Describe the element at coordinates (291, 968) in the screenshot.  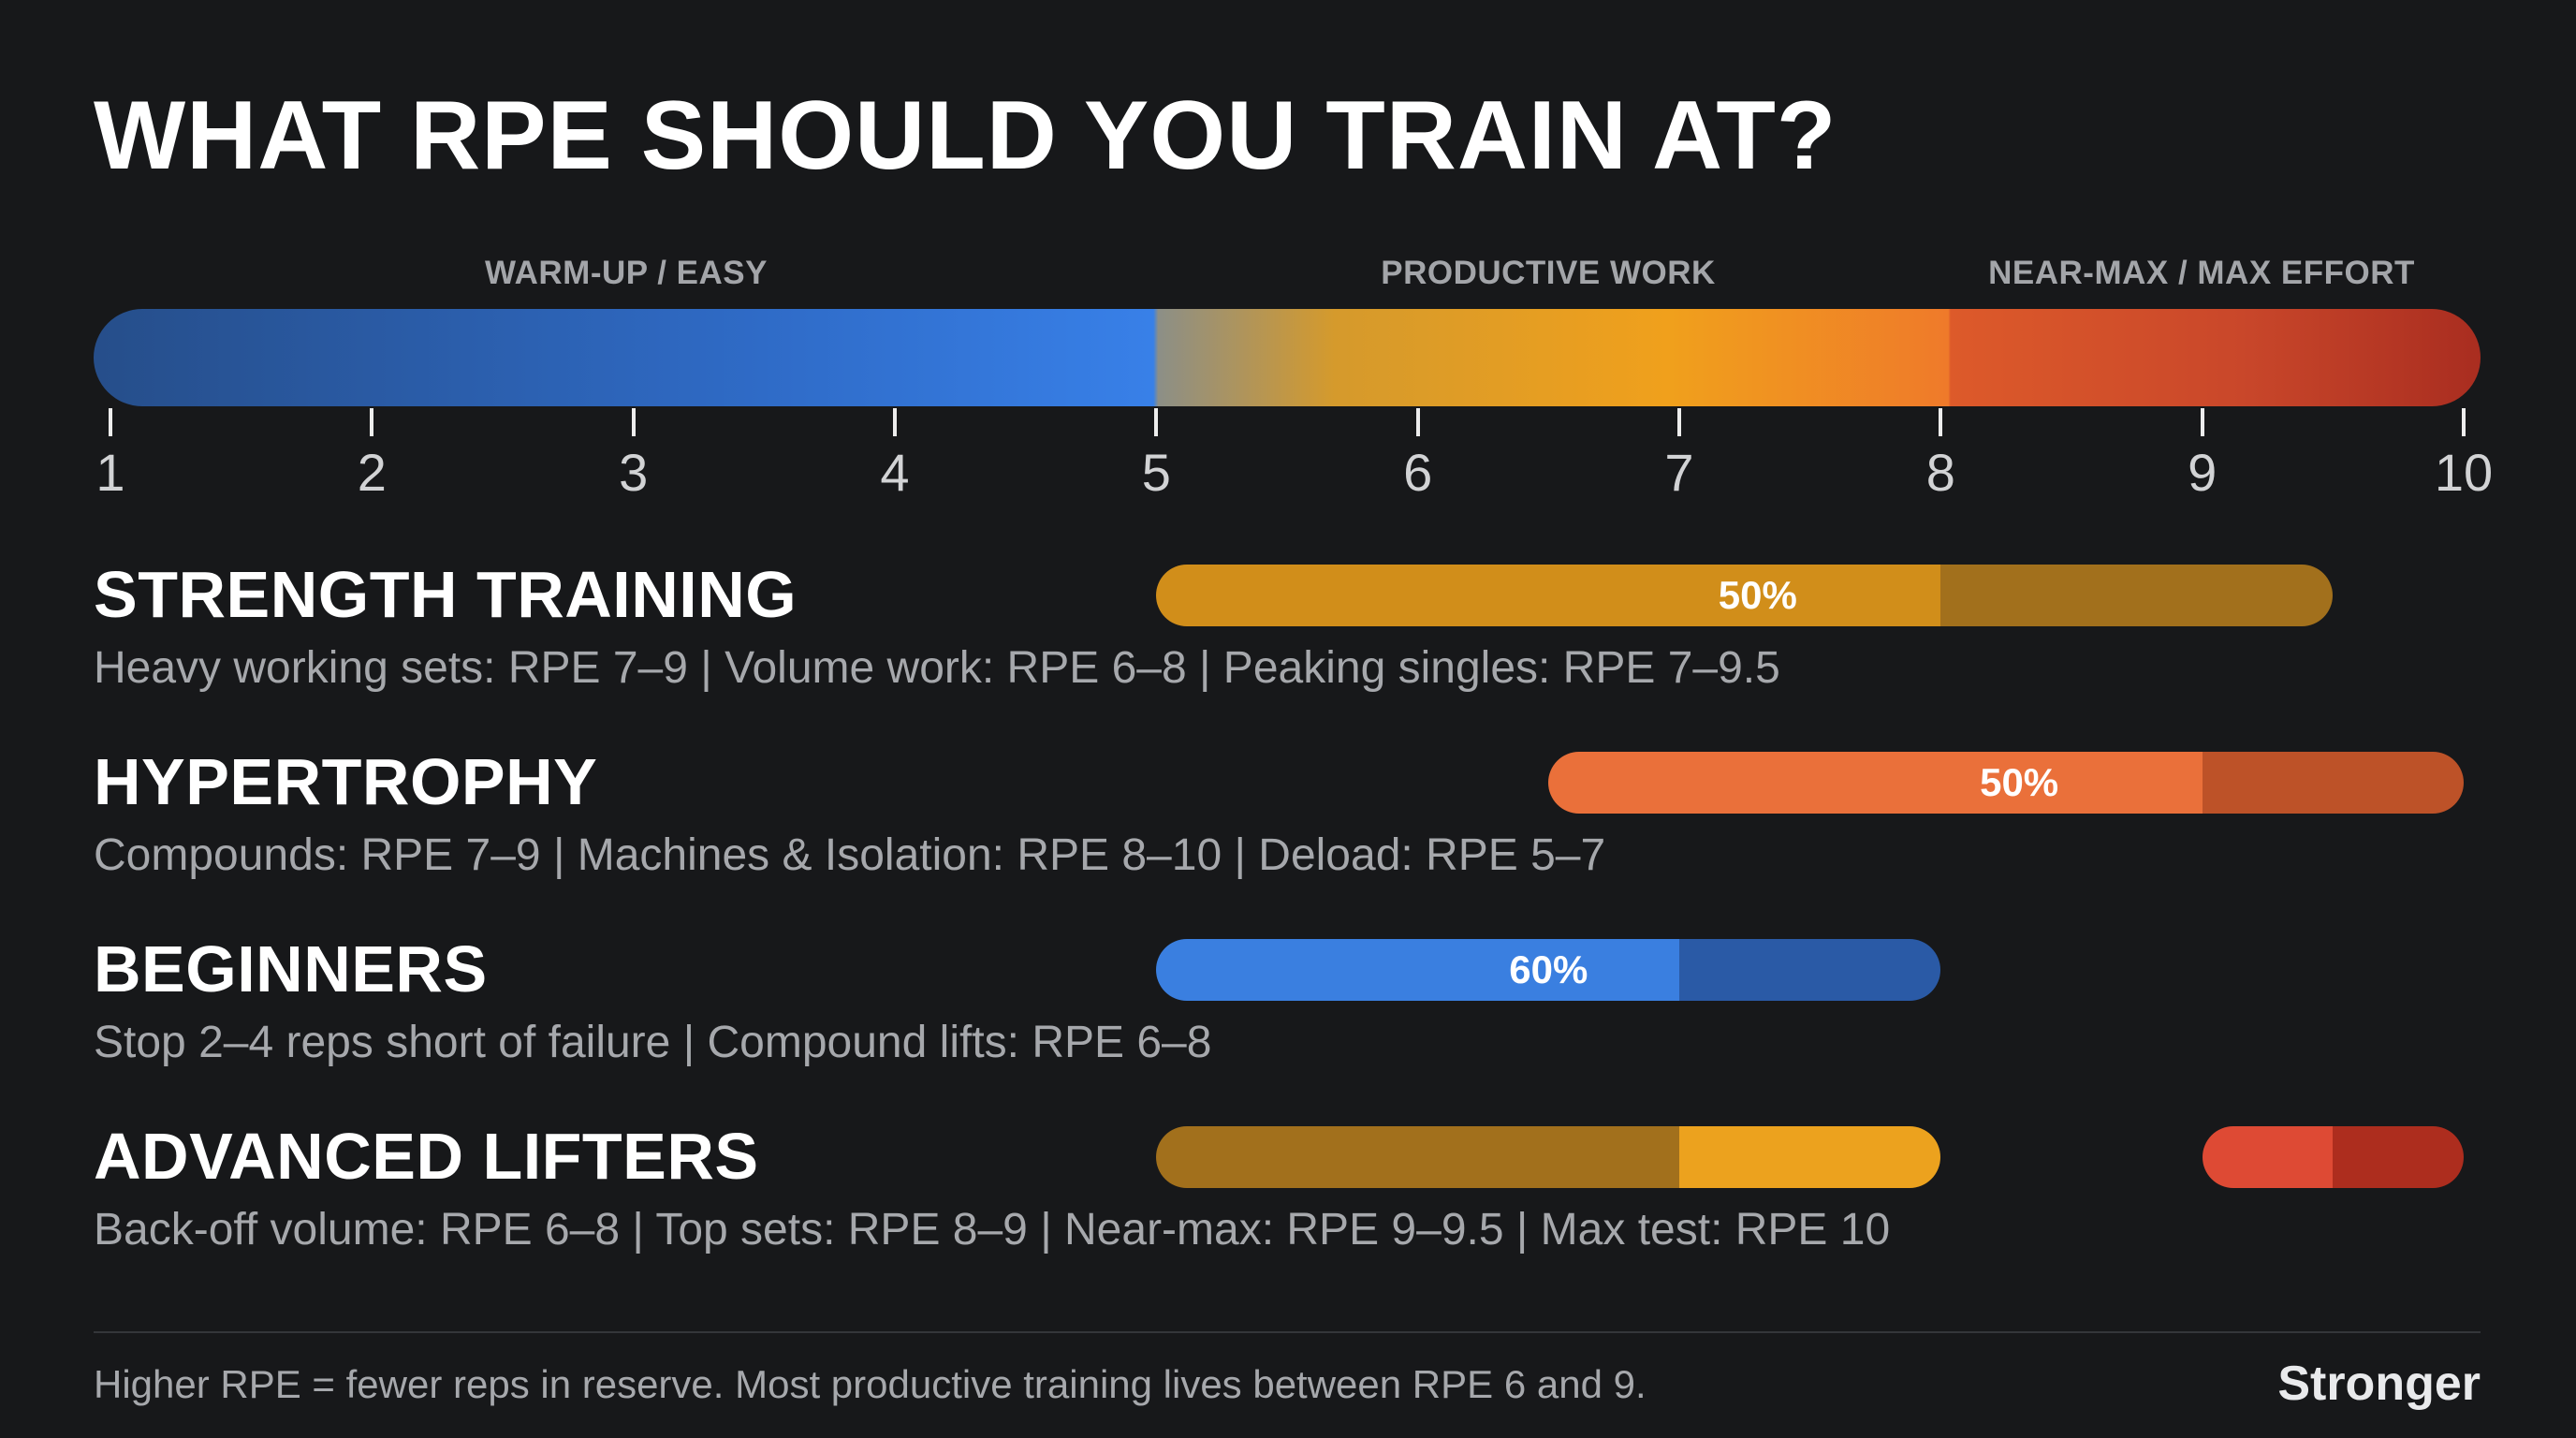
I see `category-name: BEGINNERS` at that location.